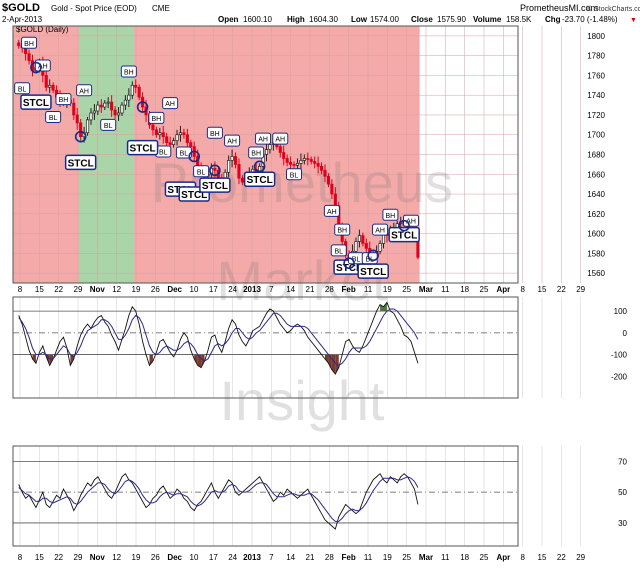 Image resolution: width=640 pixels, height=571 pixels. Describe the element at coordinates (209, 338) in the screenshot. I see `indicator-fills` at that location.